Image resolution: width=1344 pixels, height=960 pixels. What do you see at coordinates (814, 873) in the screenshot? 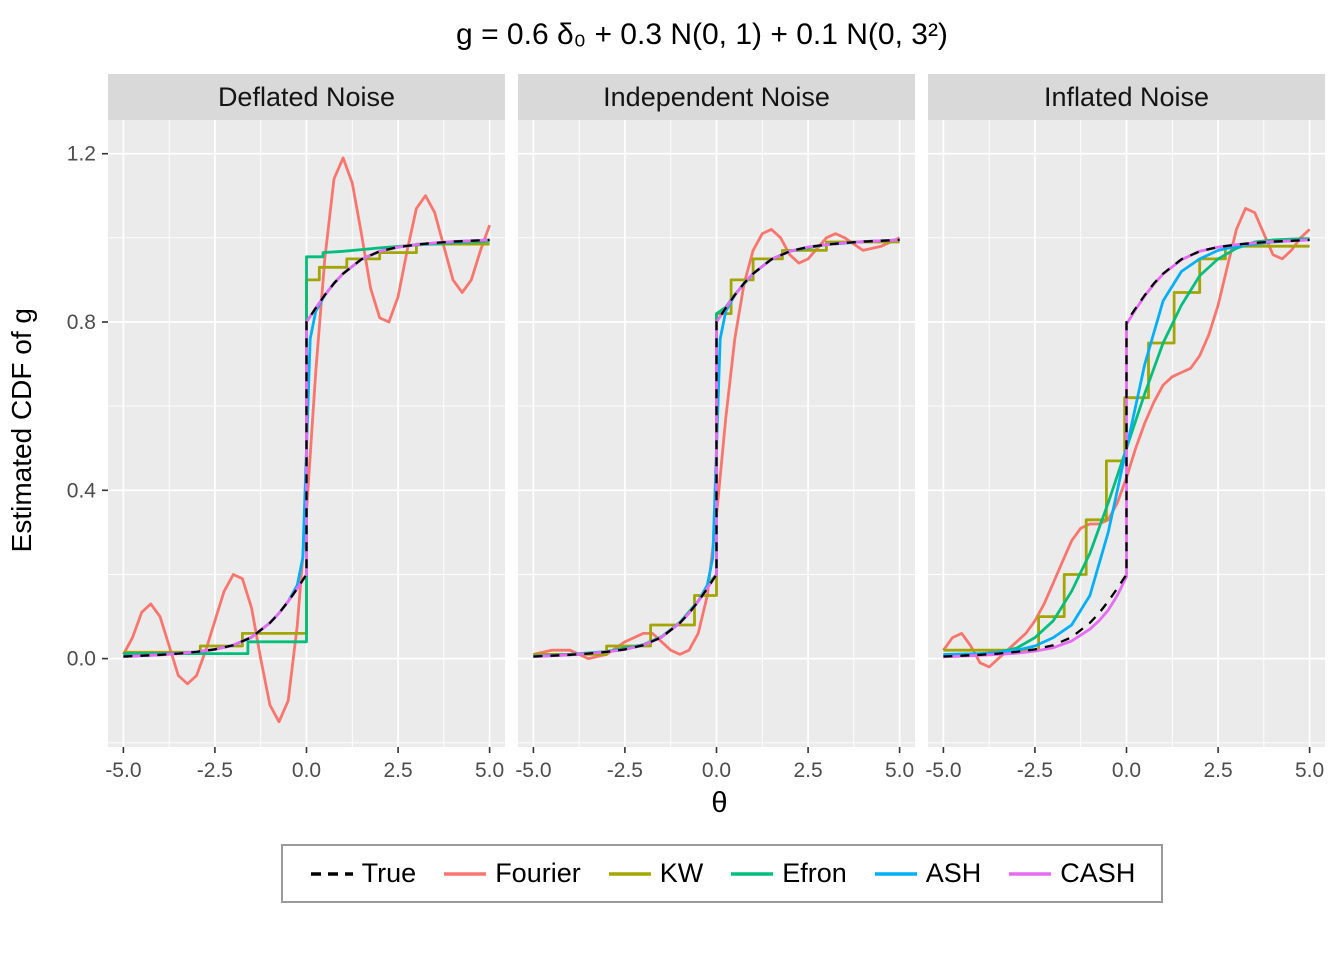
I see `legend-label-efron: Efron` at bounding box center [814, 873].